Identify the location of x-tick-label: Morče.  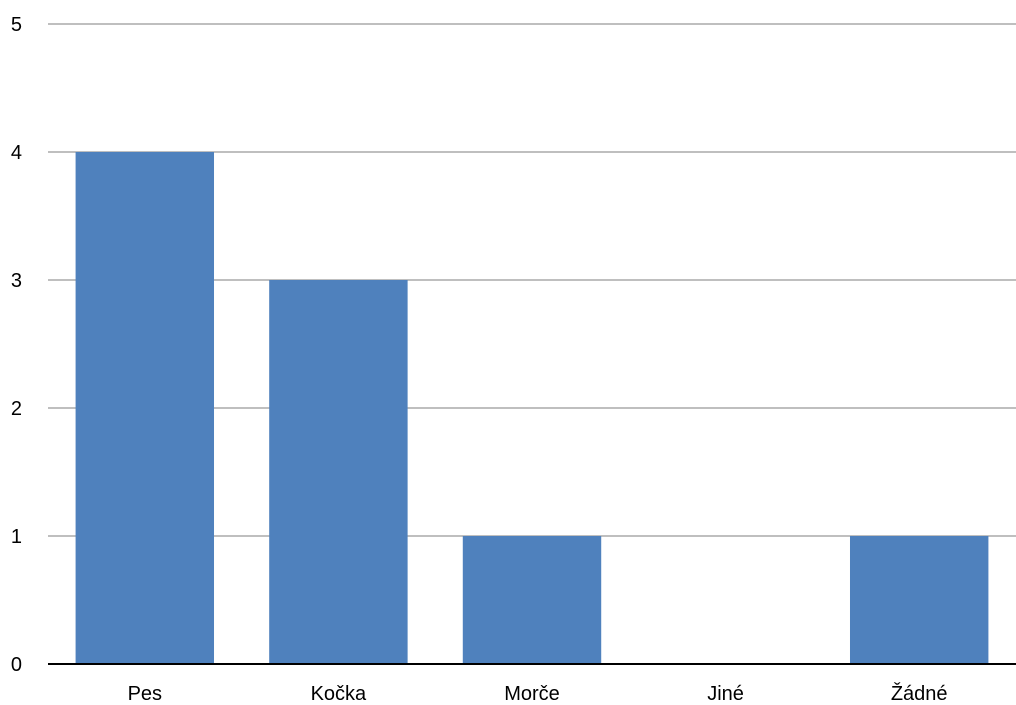
(532, 694).